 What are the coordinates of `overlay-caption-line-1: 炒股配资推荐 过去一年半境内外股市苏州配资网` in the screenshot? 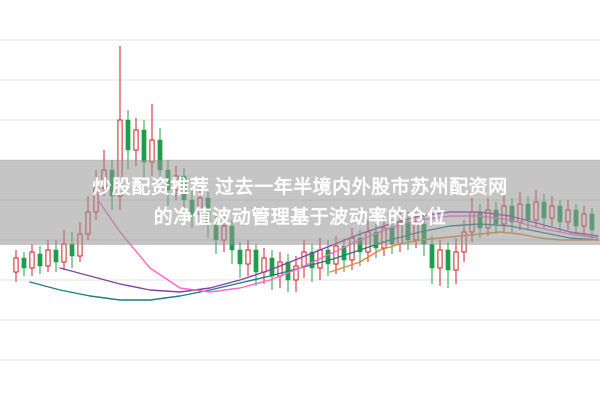 It's located at (300, 187).